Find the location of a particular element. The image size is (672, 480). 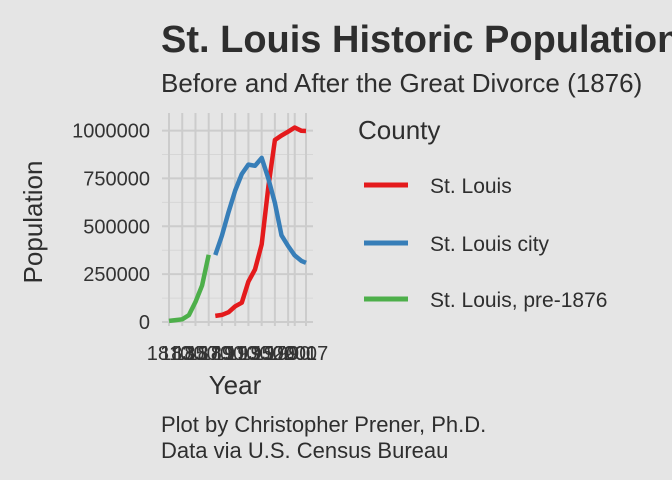

y-tick-label: 1000000 is located at coordinates (111, 132).